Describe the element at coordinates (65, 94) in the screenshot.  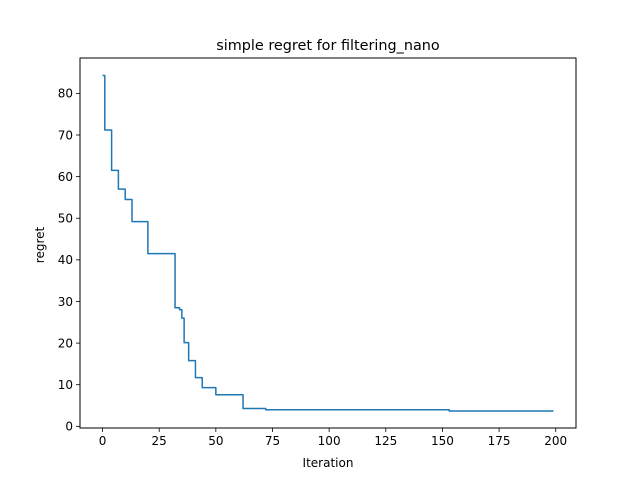
I see `y-tick-label: 80` at that location.